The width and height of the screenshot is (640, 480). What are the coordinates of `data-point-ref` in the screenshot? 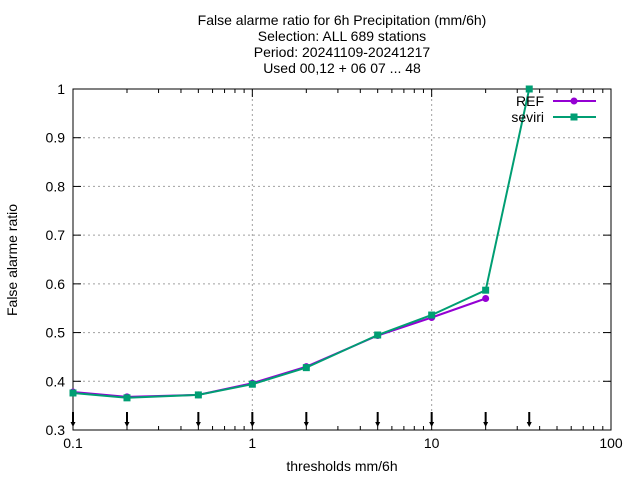 It's located at (486, 298).